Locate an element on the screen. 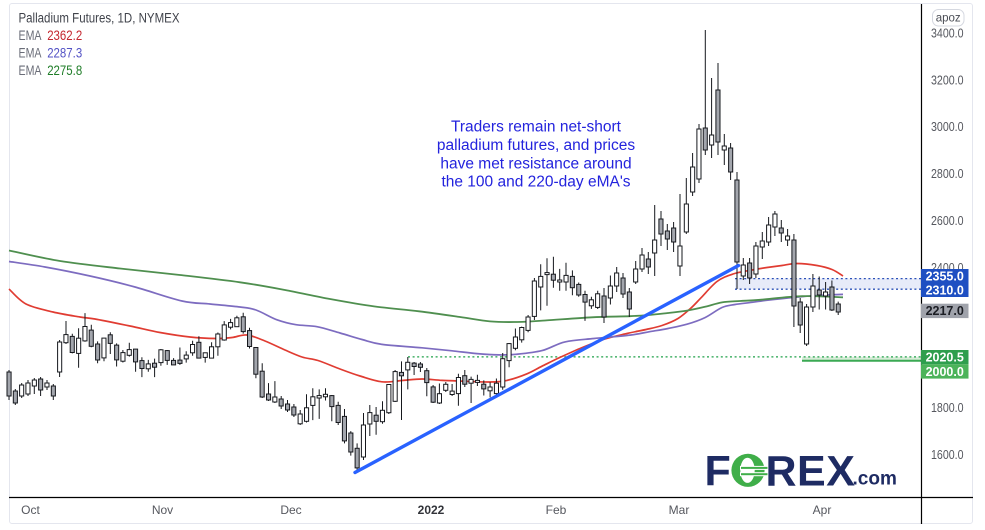 This screenshot has height=530, width=985. svg-text: the 100 and 220-day eMA's is located at coordinates (535, 182).